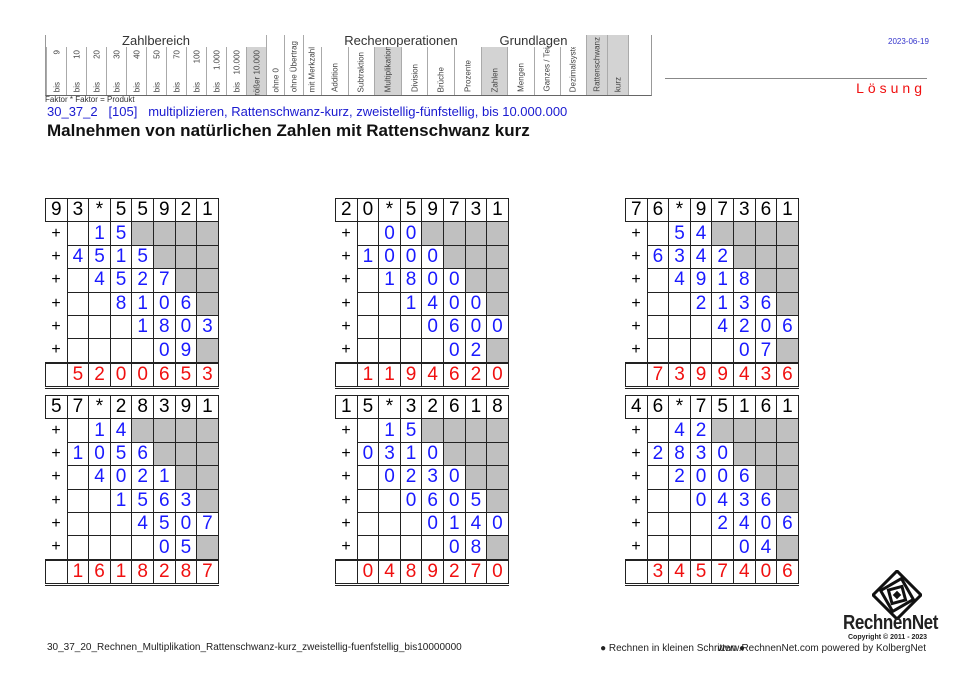 This screenshot has width=963, height=681. I want to click on partial-product-row: +1 0 5 6, so click(132, 454).